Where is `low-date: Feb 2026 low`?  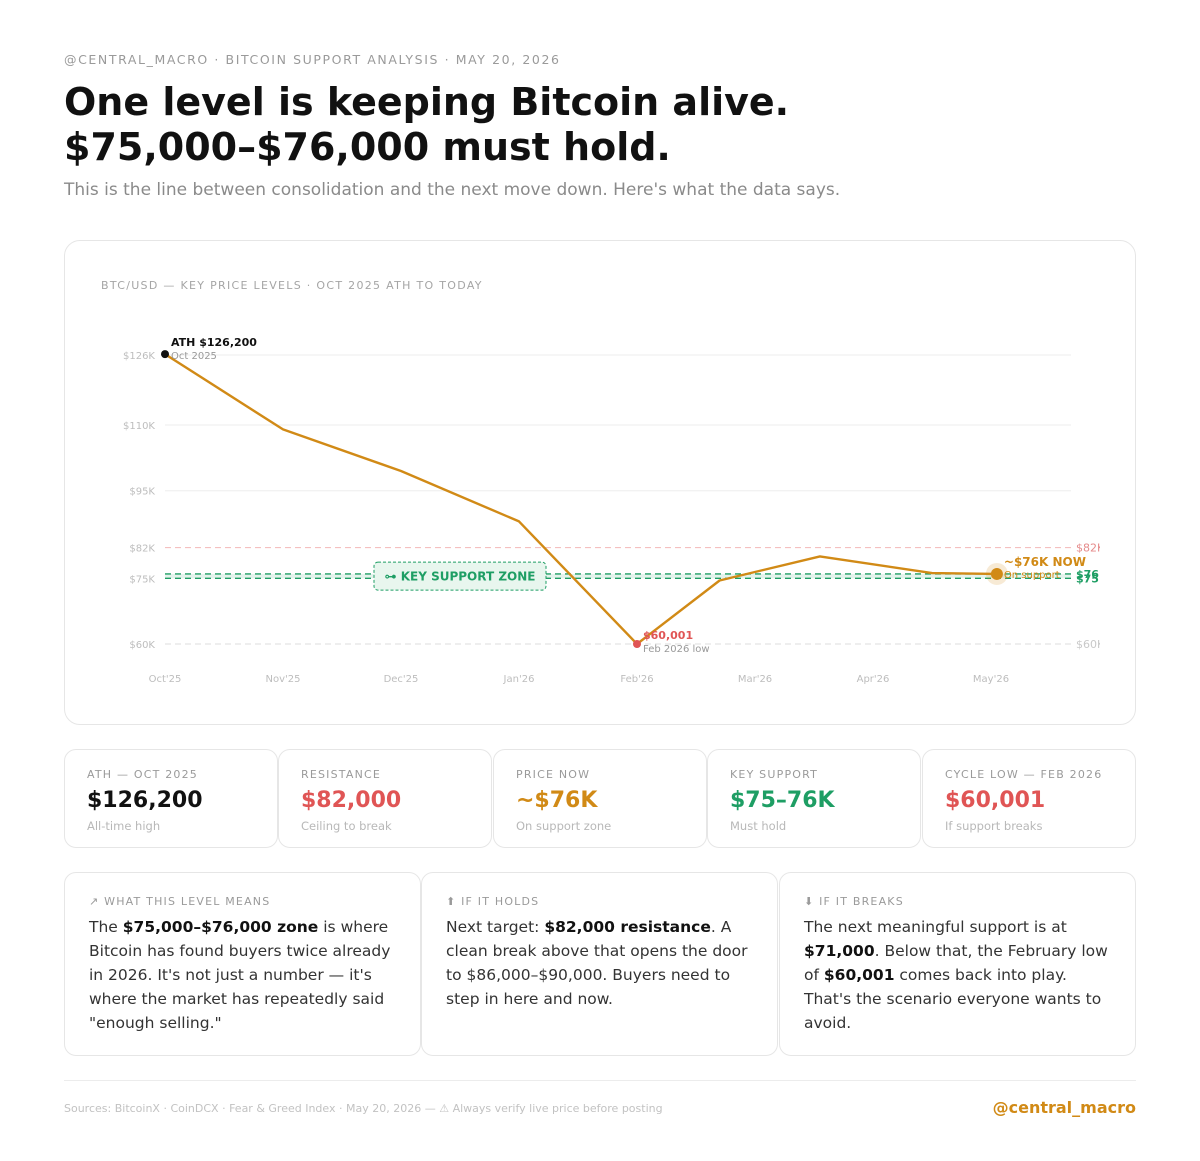 low-date: Feb 2026 low is located at coordinates (676, 649).